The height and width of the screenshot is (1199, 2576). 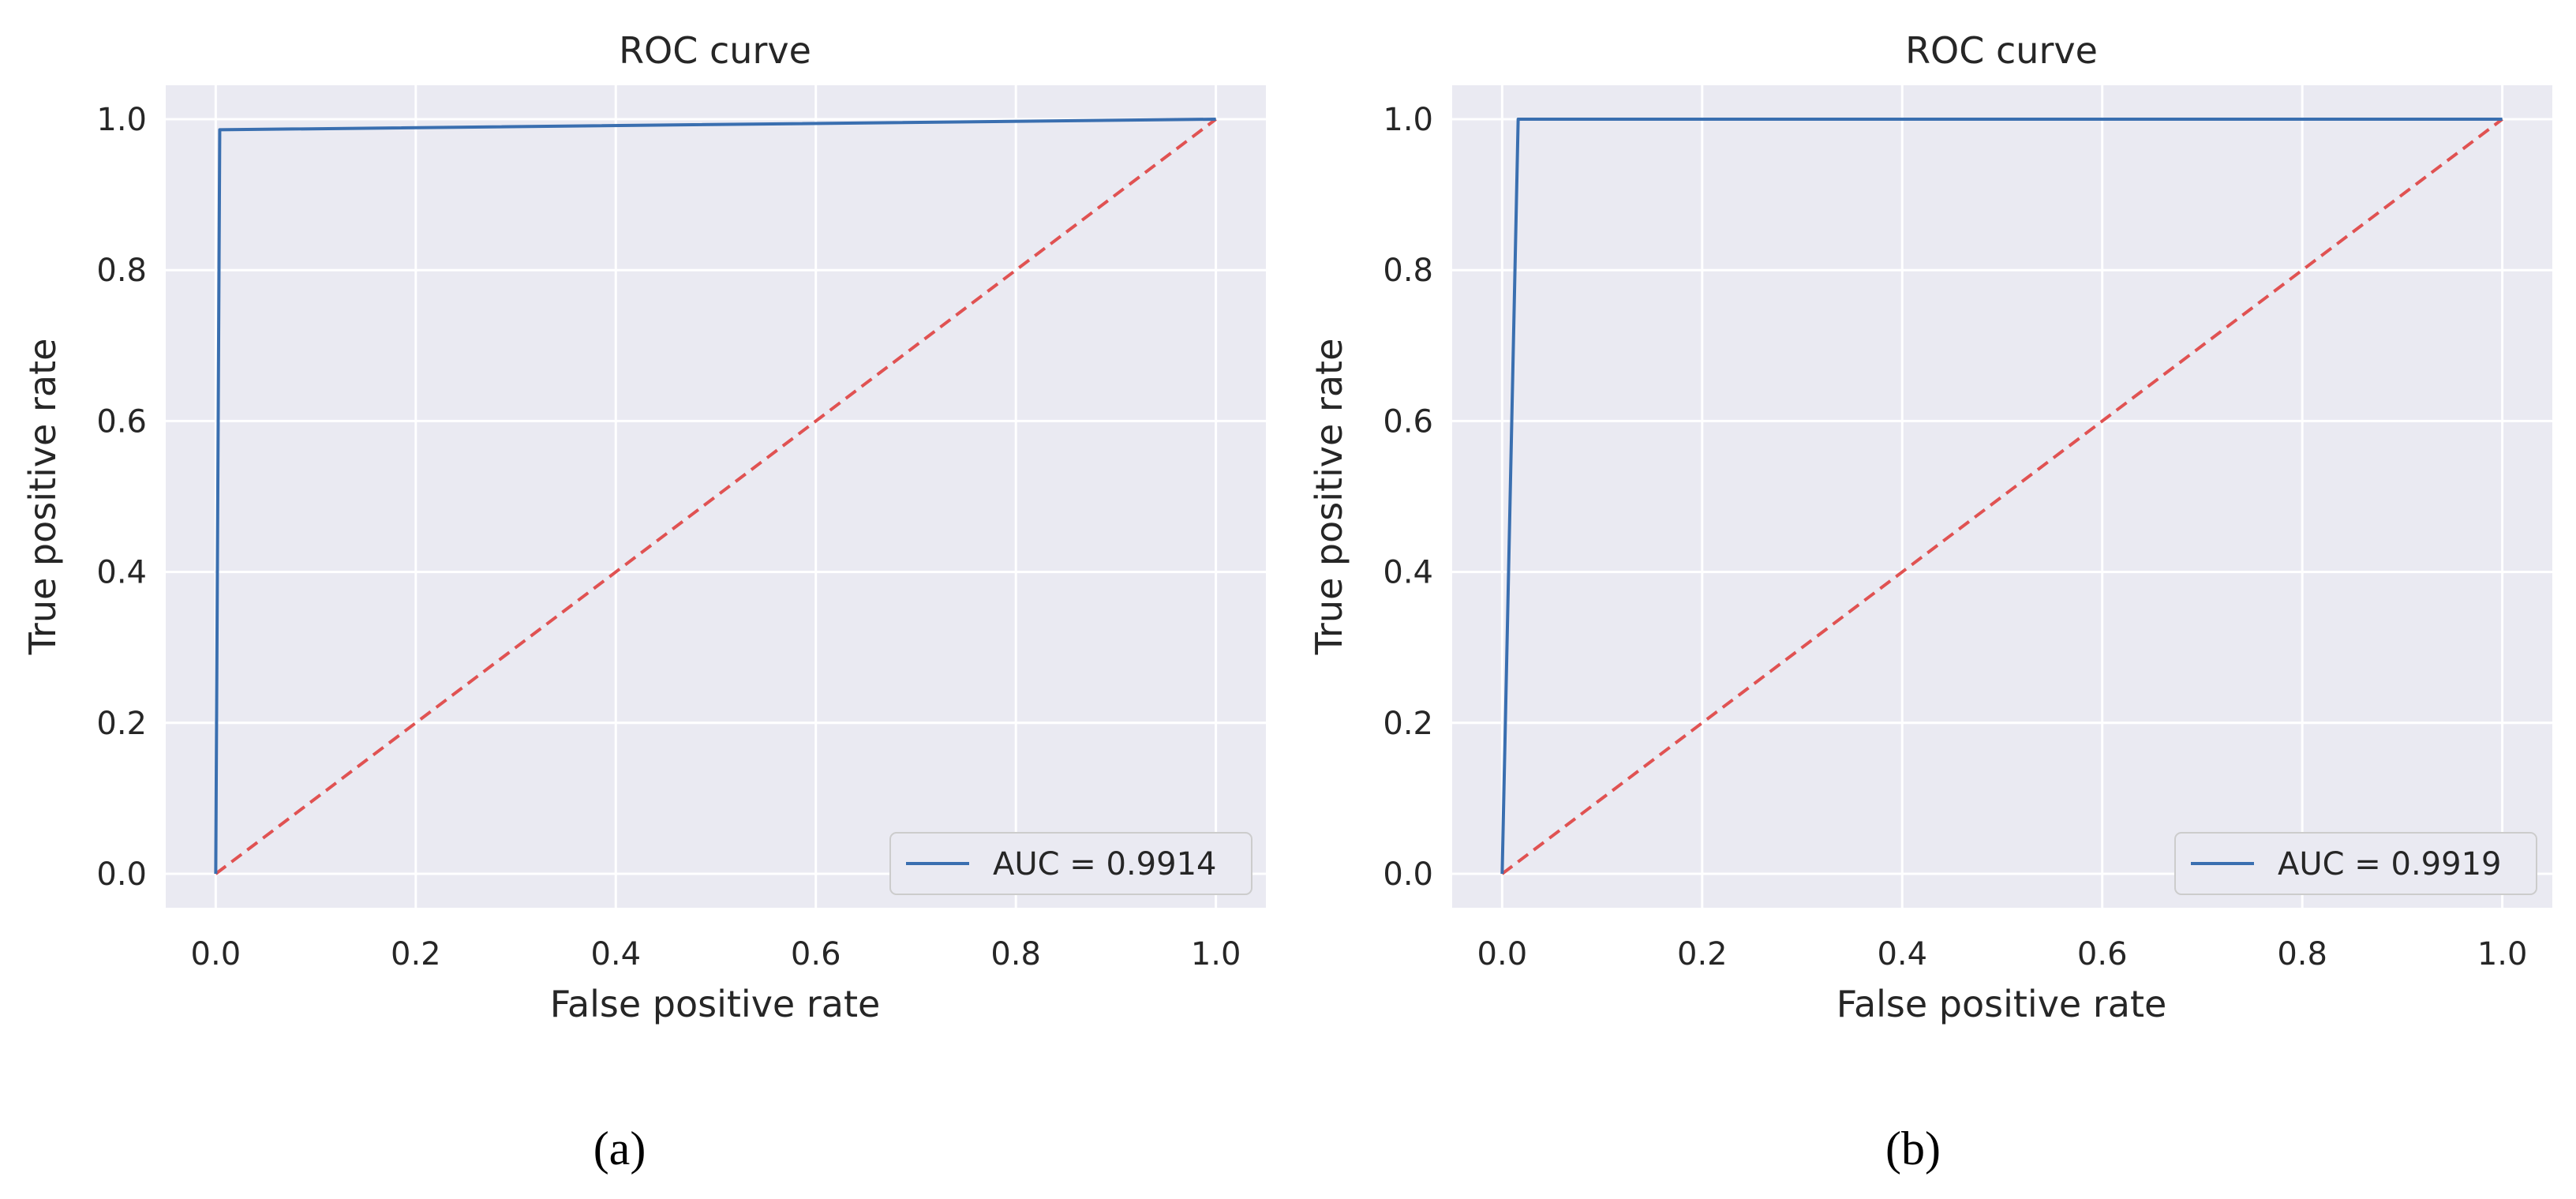 What do you see at coordinates (2389, 864) in the screenshot?
I see `legend-label: AUC = 0.9919` at bounding box center [2389, 864].